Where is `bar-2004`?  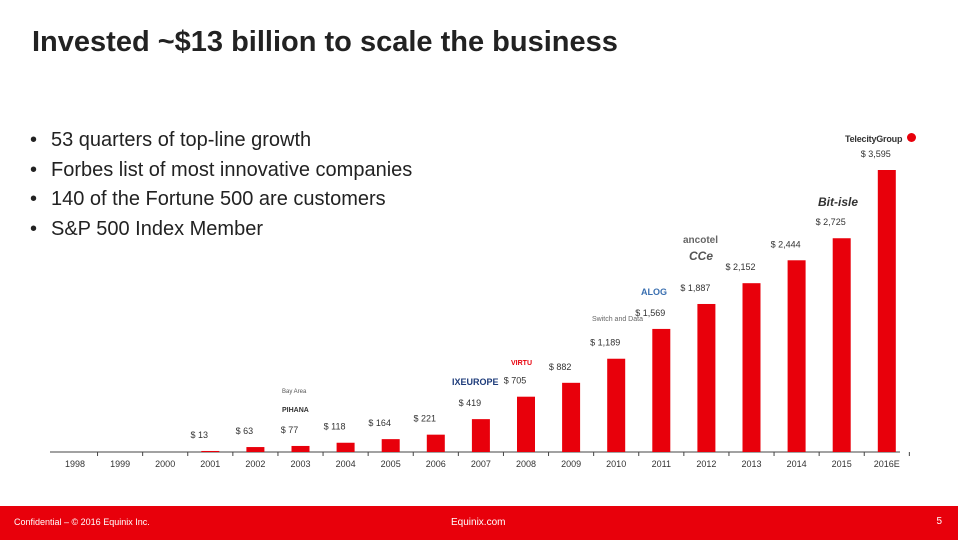
bar-2004 is located at coordinates (345, 447).